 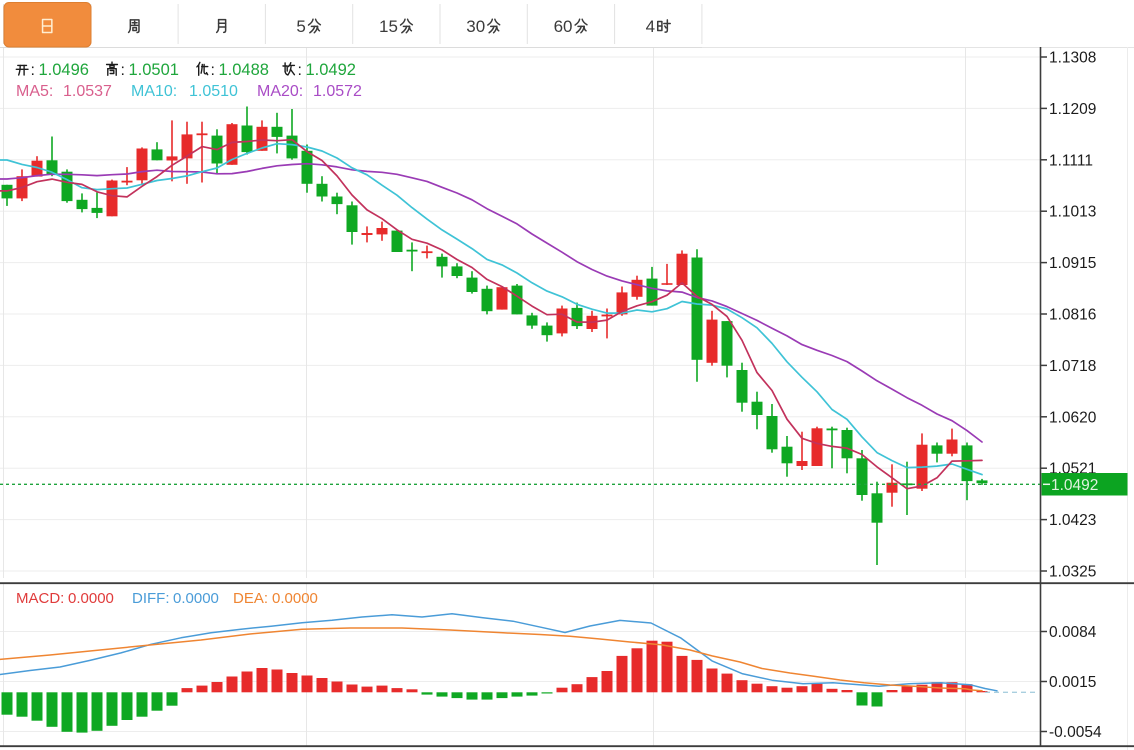 I want to click on svg-text: 1.1308, so click(x=1072, y=58).